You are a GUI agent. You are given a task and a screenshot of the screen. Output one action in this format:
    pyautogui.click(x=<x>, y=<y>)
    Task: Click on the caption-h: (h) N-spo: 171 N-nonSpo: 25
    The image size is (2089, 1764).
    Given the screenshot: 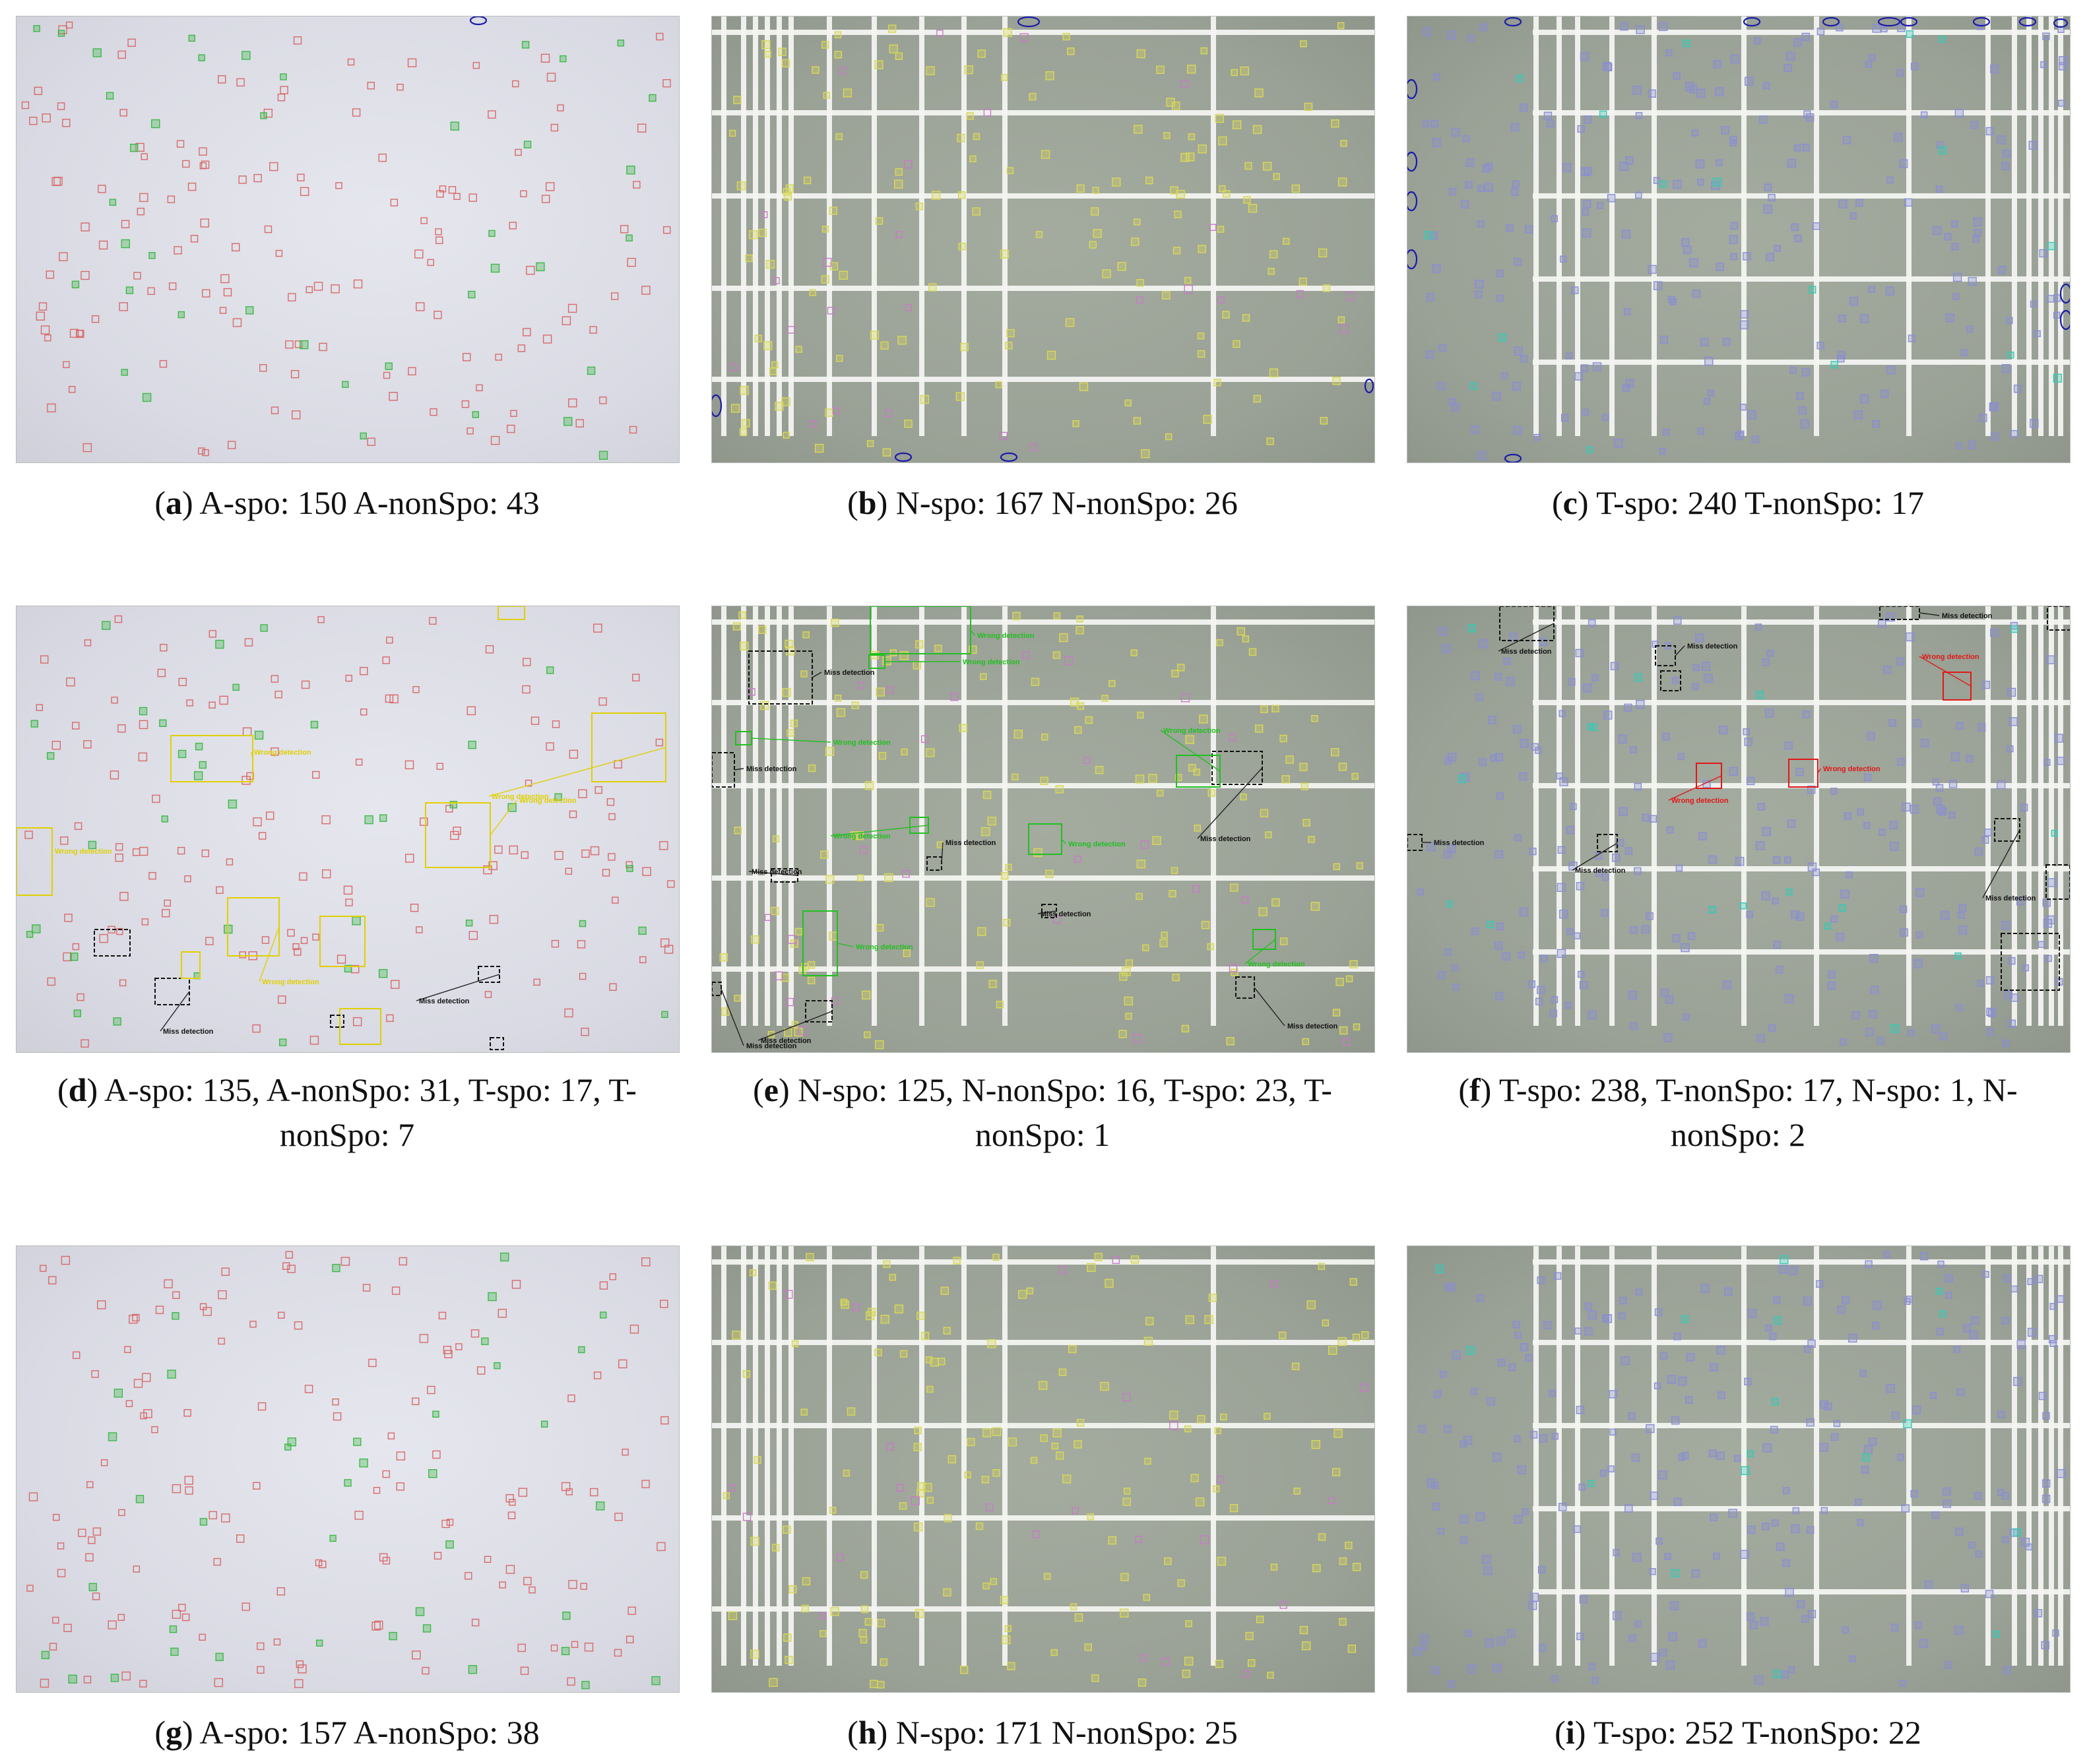 What is the action you would take?
    pyautogui.click(x=1042, y=1732)
    